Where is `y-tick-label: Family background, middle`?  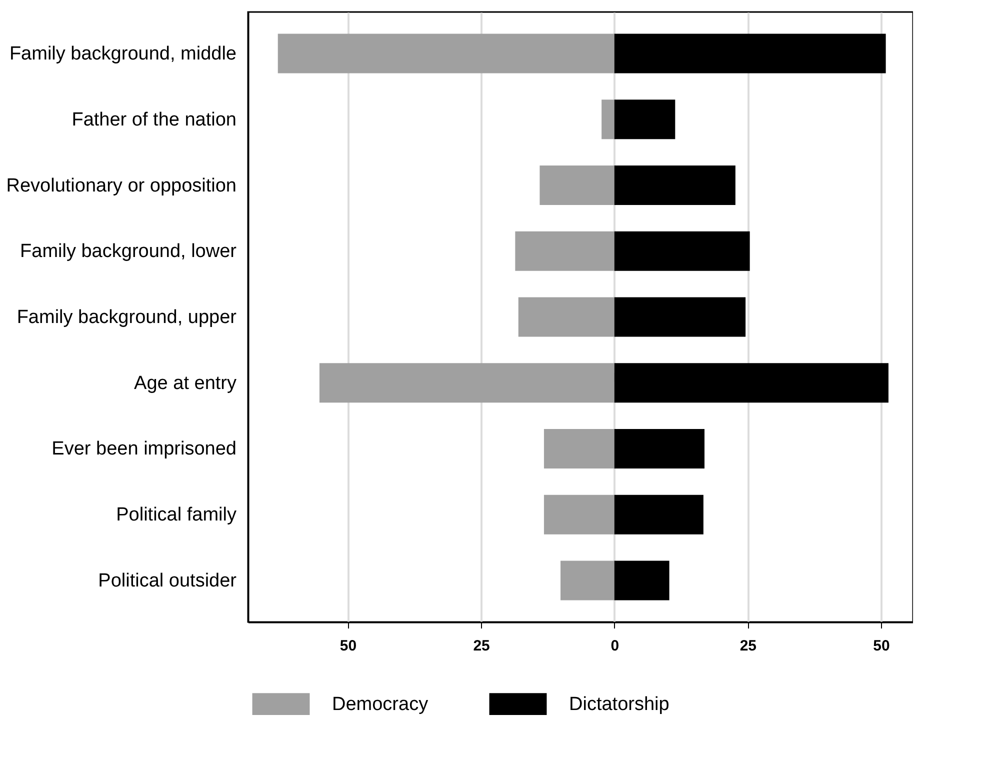 y-tick-label: Family background, middle is located at coordinates (122, 54).